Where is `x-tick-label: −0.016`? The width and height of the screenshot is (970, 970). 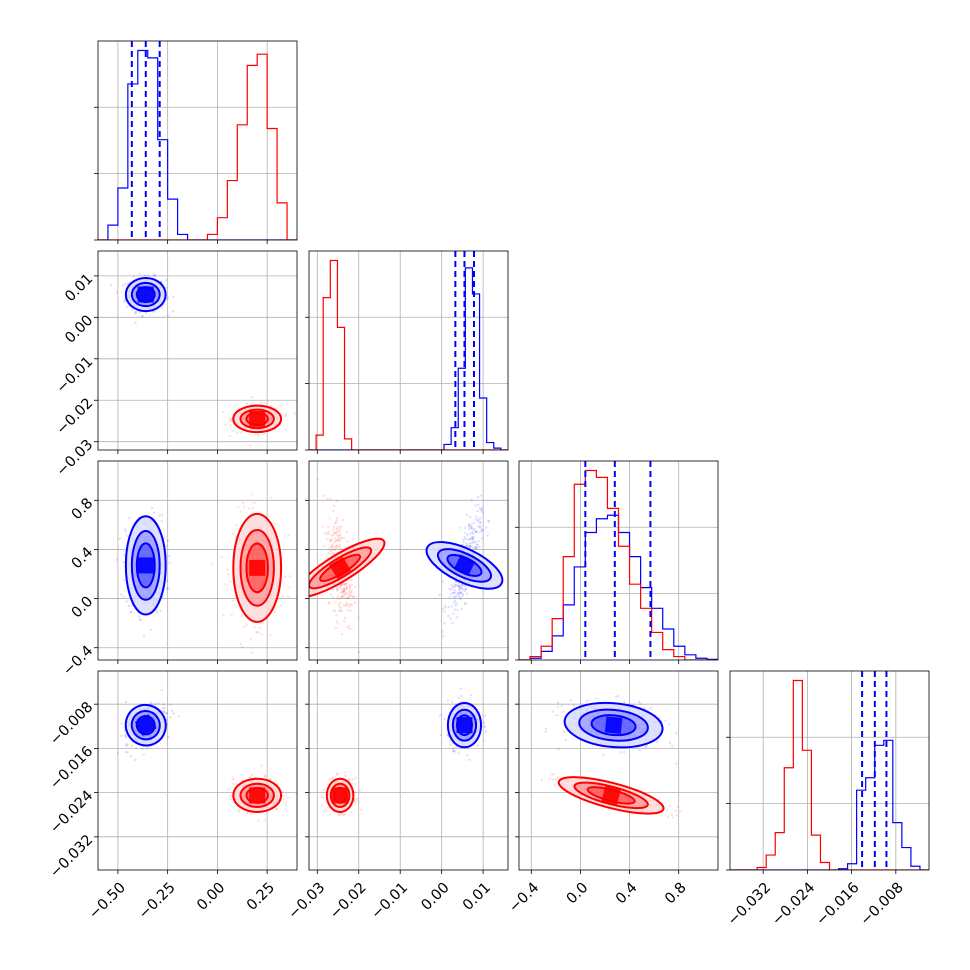 x-tick-label: −0.016 is located at coordinates (837, 904).